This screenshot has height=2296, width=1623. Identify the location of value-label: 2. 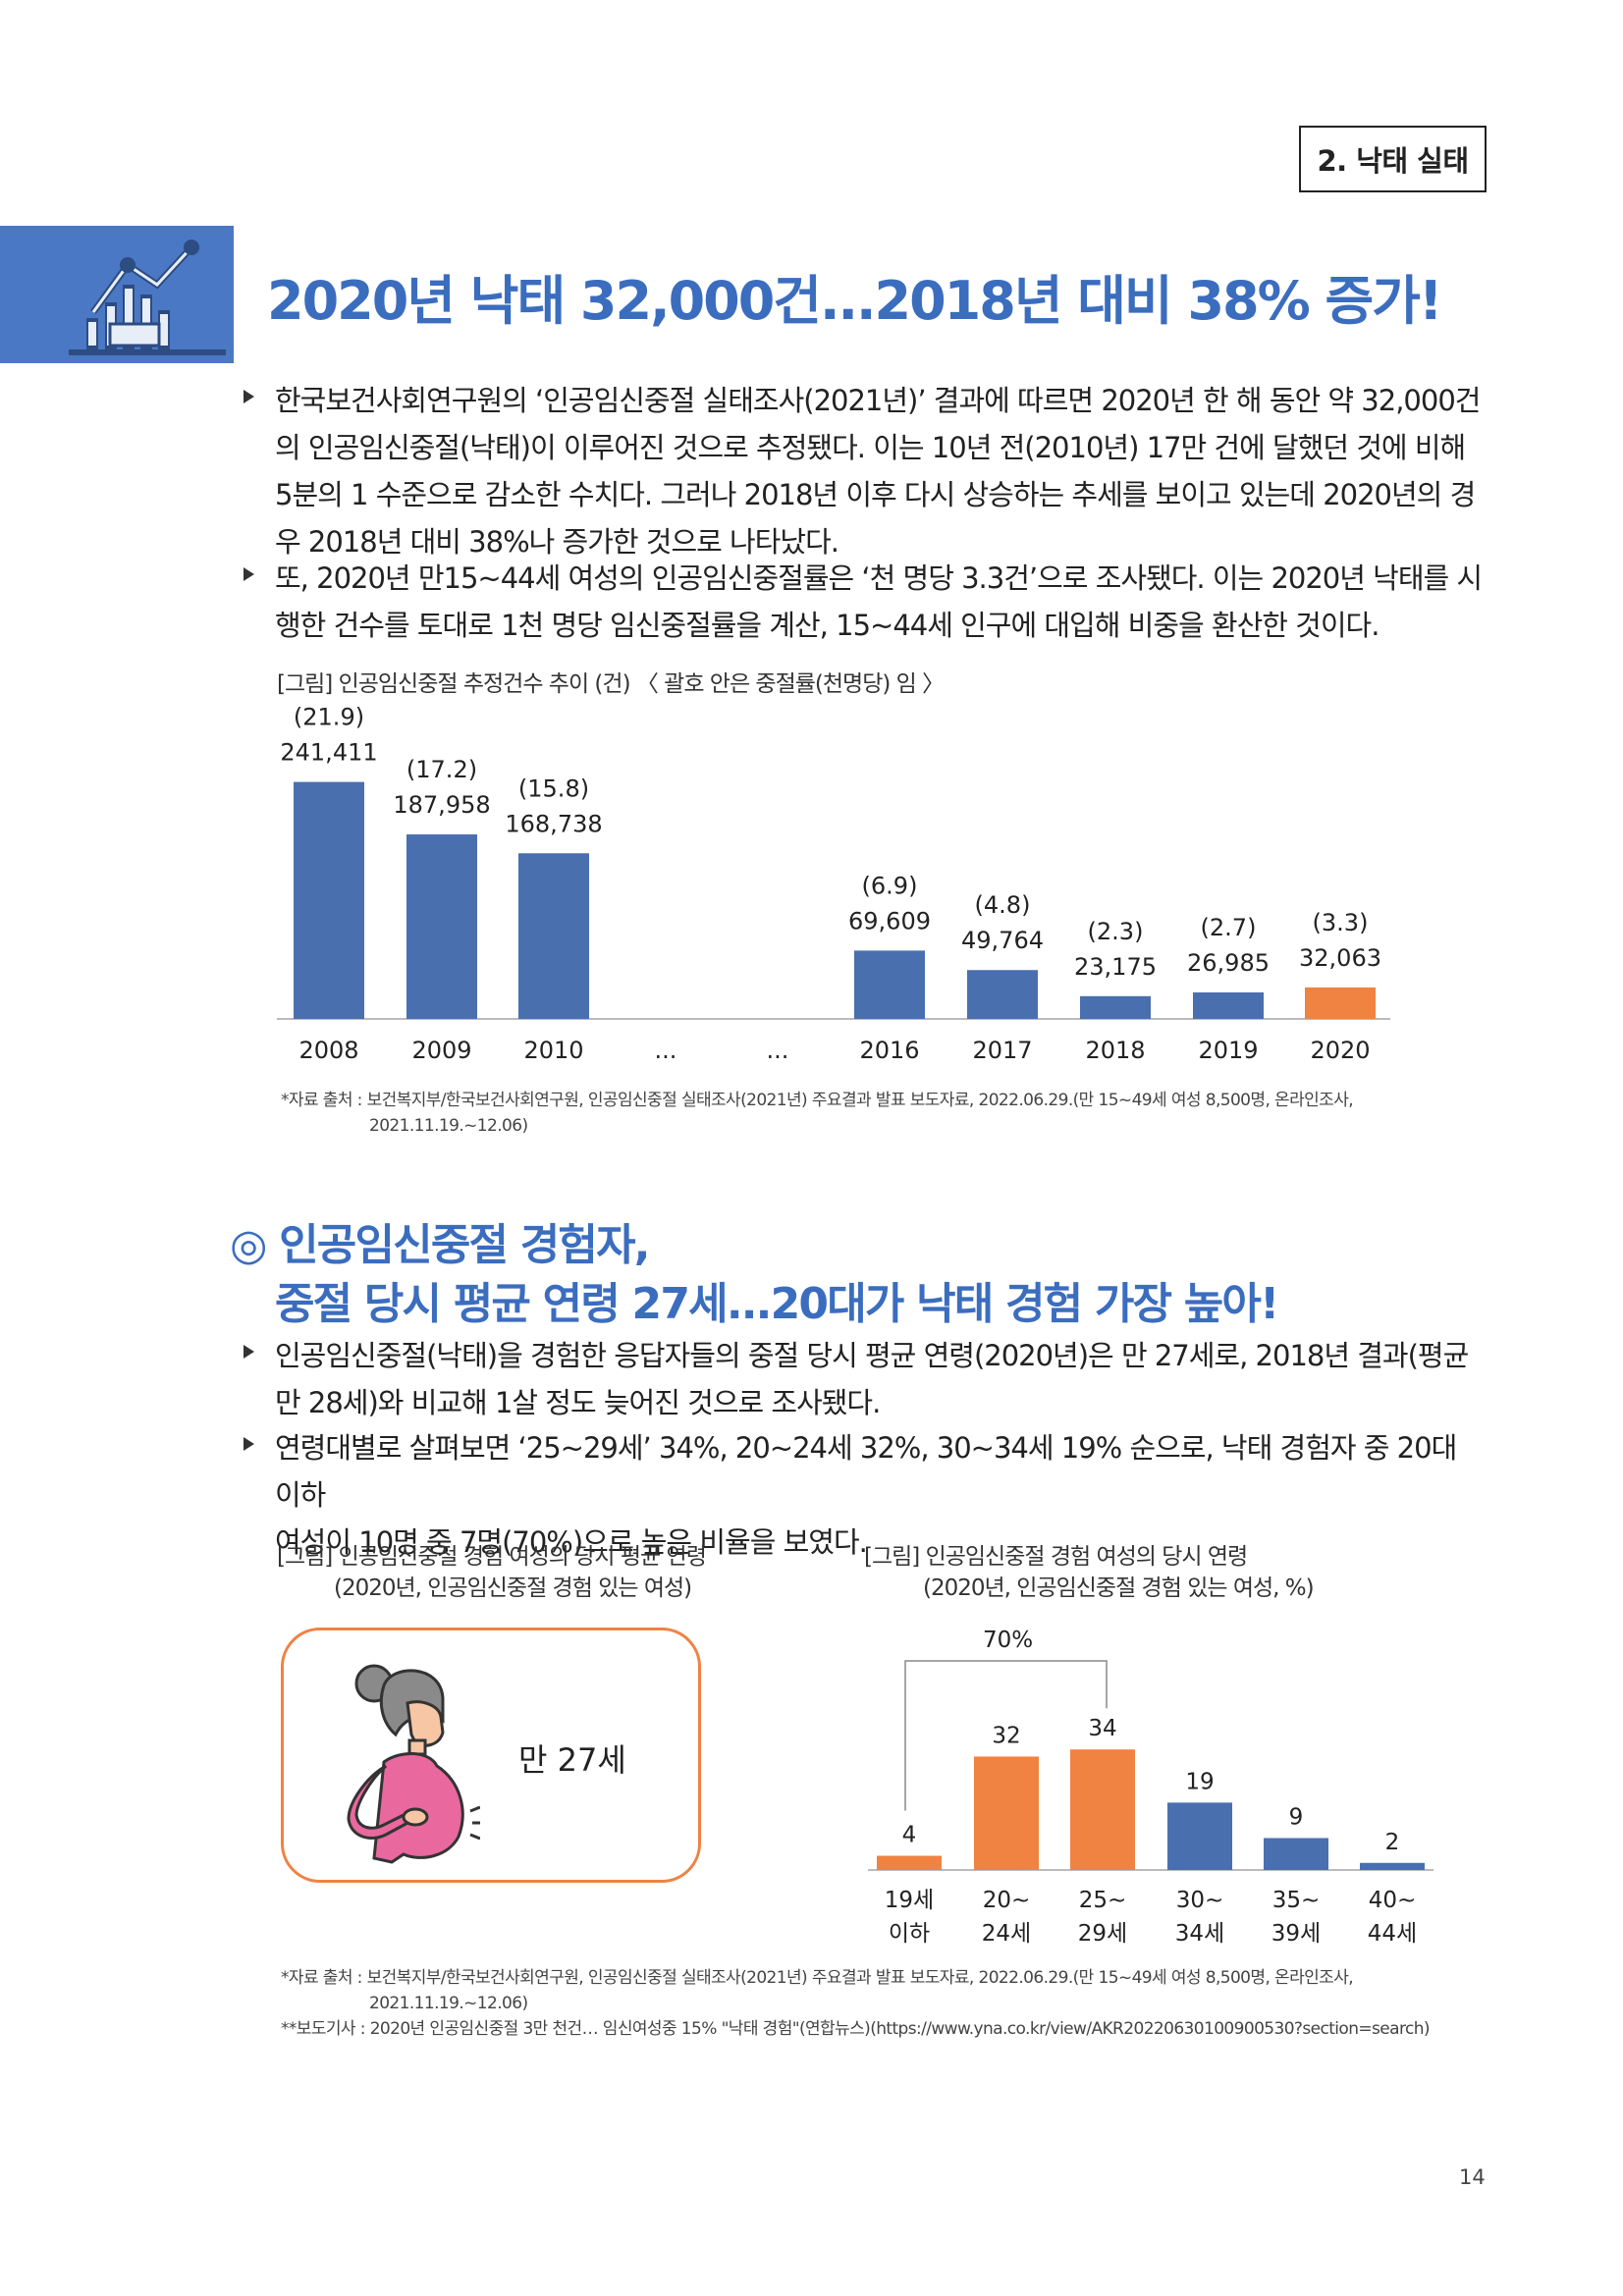
(1392, 1843).